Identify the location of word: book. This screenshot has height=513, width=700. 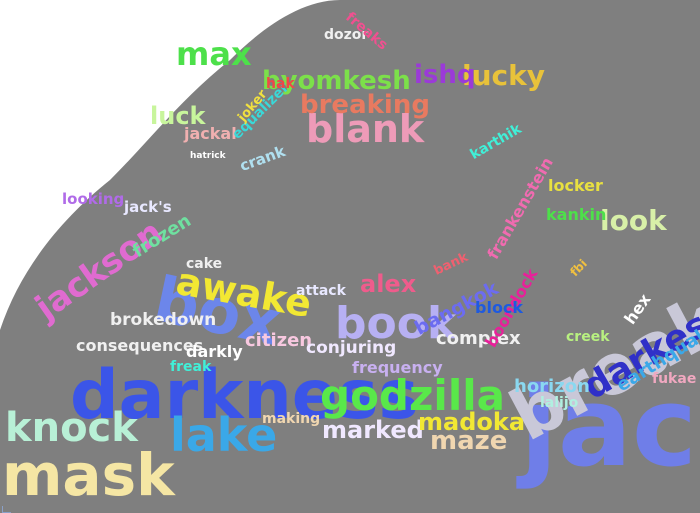
(396, 323).